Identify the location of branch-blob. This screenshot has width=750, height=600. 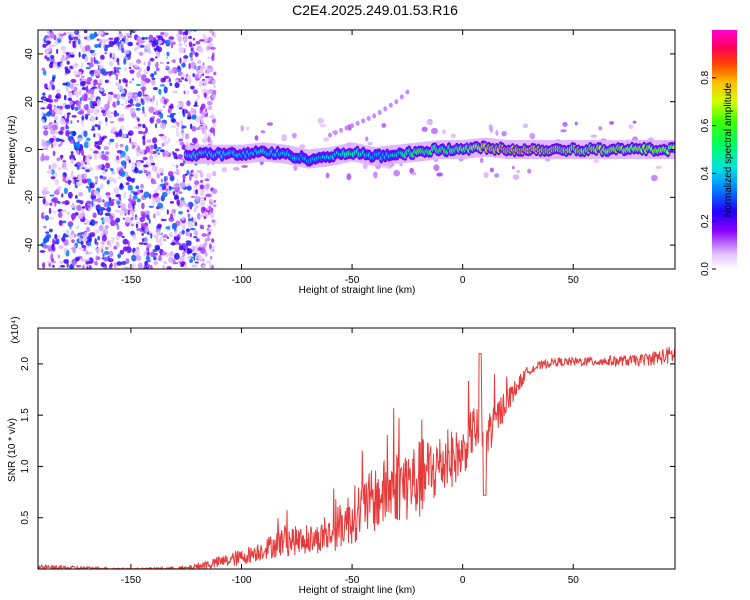
(374, 116).